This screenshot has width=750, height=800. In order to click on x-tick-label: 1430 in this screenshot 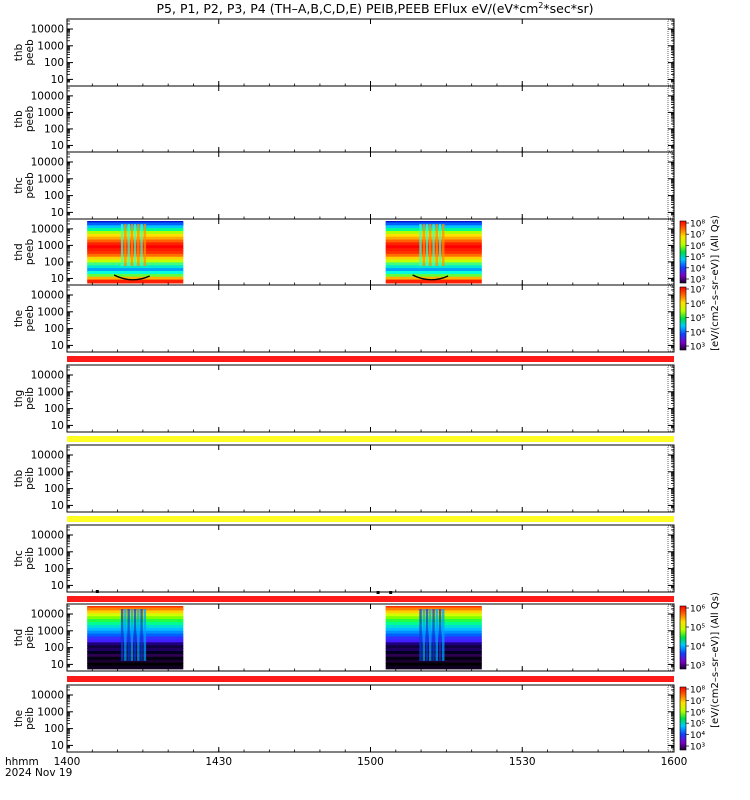, I will do `click(218, 762)`.